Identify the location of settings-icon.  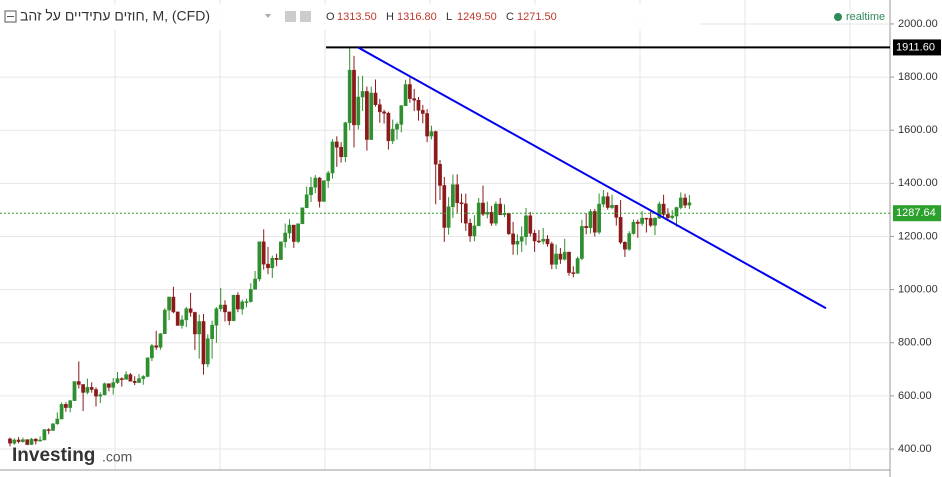
(290, 16).